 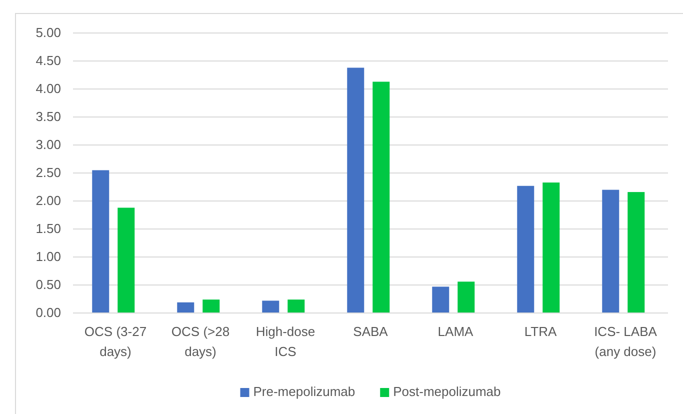 What do you see at coordinates (456, 331) in the screenshot?
I see `x-tick-label: LAMA` at bounding box center [456, 331].